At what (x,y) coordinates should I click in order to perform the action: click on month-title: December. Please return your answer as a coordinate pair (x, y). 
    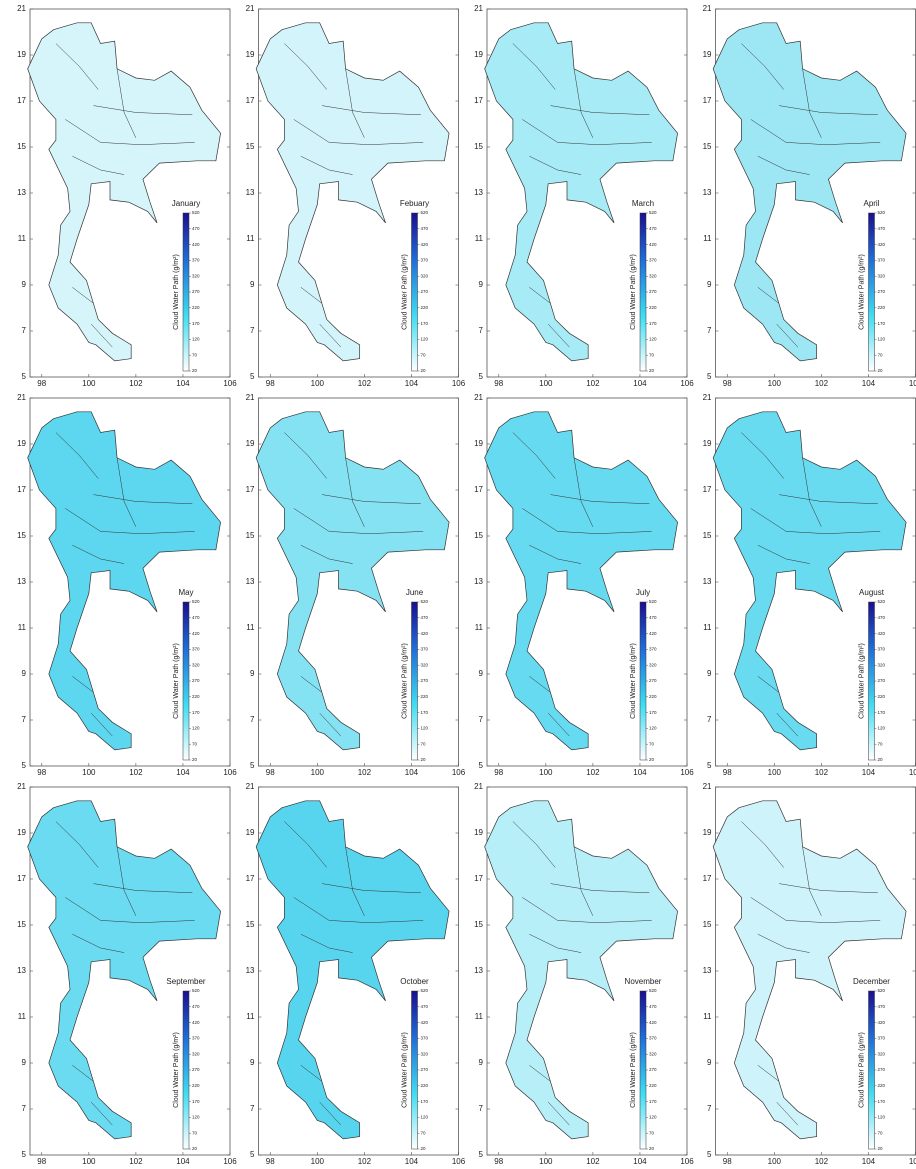
    Looking at the image, I should click on (871, 981).